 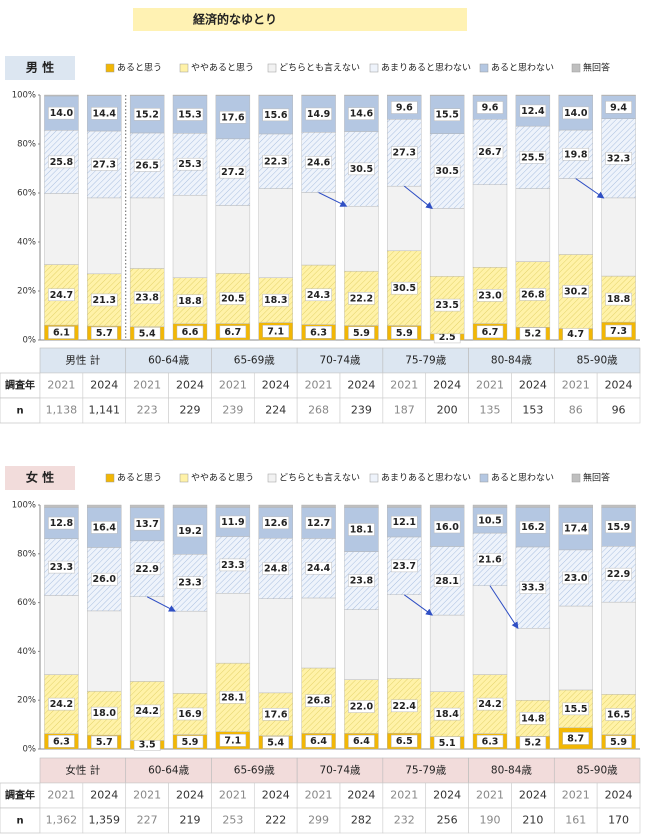 I want to click on y-tick-label: 80%, so click(x=26, y=145).